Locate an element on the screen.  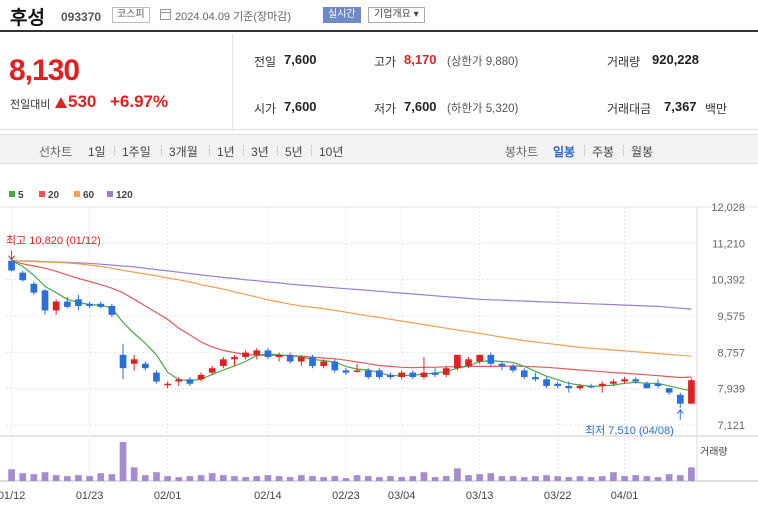
amount-unit: 백만 is located at coordinates (716, 109).